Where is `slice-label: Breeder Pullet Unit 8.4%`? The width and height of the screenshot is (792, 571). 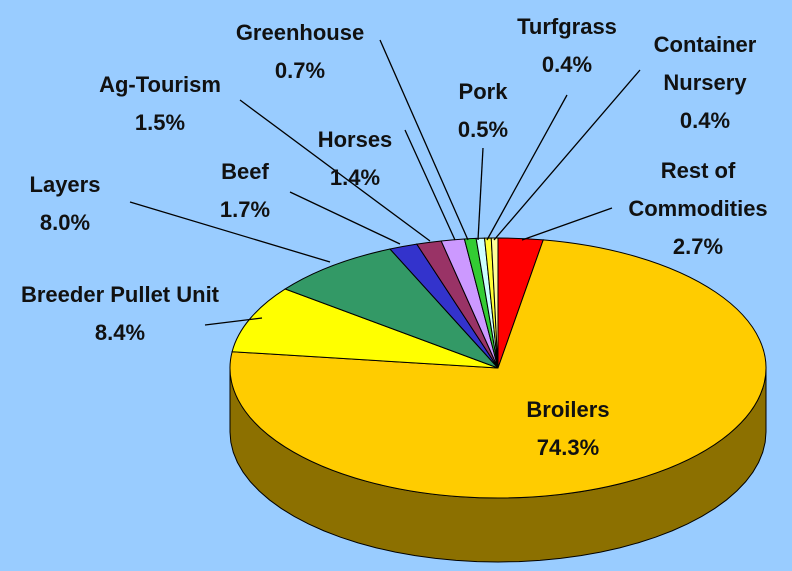
slice-label: Breeder Pullet Unit 8.4% is located at coordinates (120, 314).